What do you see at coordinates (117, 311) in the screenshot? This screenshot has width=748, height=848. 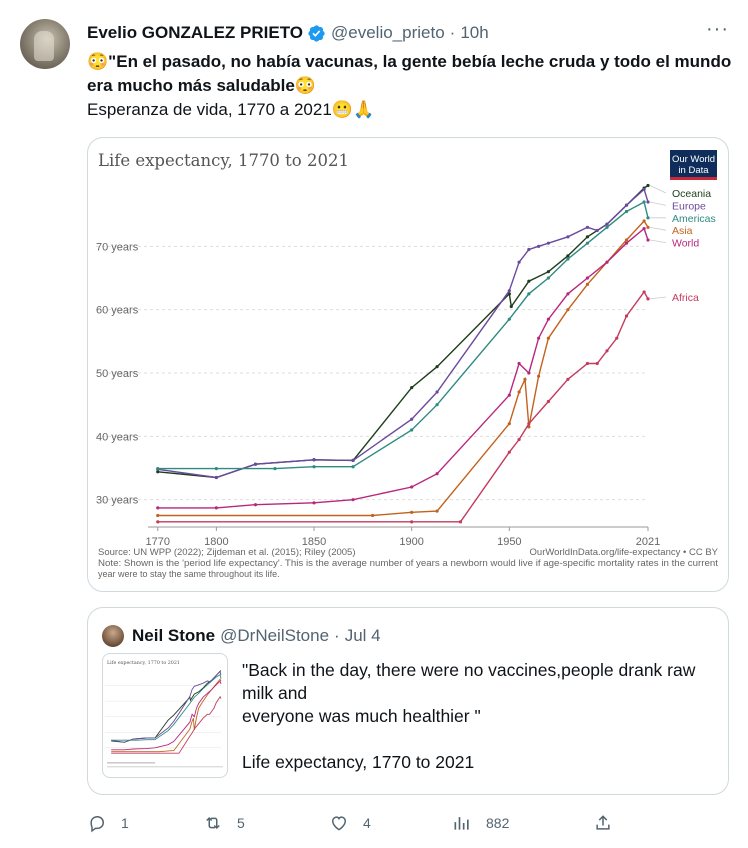 I see `y-tick-label: 60 years` at bounding box center [117, 311].